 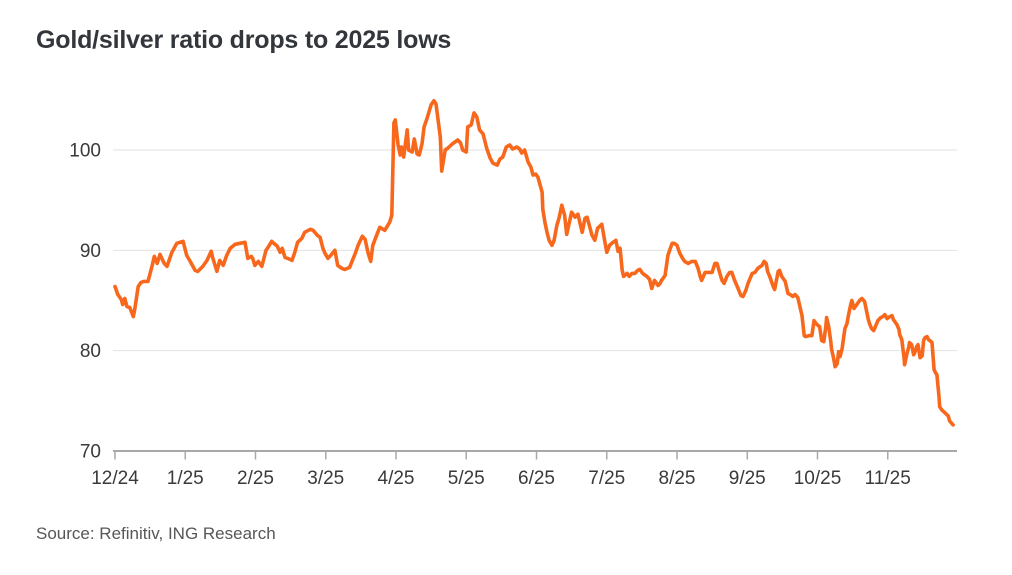 I want to click on x-tick-label: 6/25, so click(x=536, y=478).